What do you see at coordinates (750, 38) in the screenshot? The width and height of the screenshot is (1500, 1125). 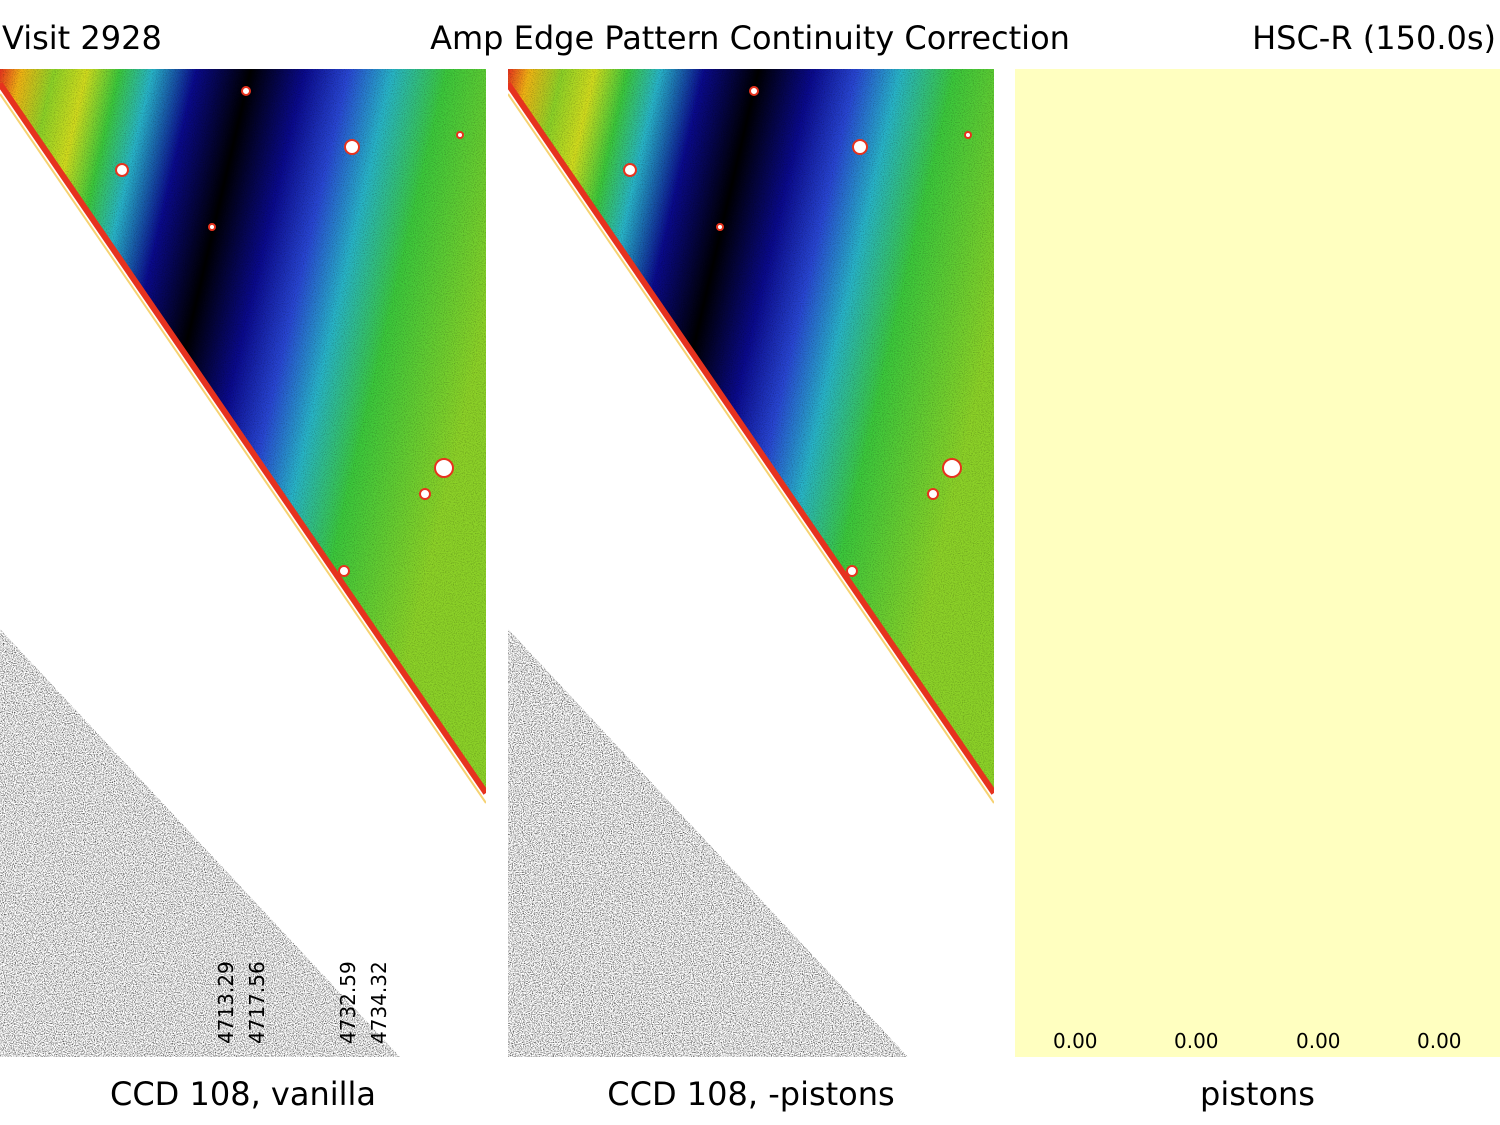 I see `figure-title: Amp Edge Pattern Continuity Correction` at bounding box center [750, 38].